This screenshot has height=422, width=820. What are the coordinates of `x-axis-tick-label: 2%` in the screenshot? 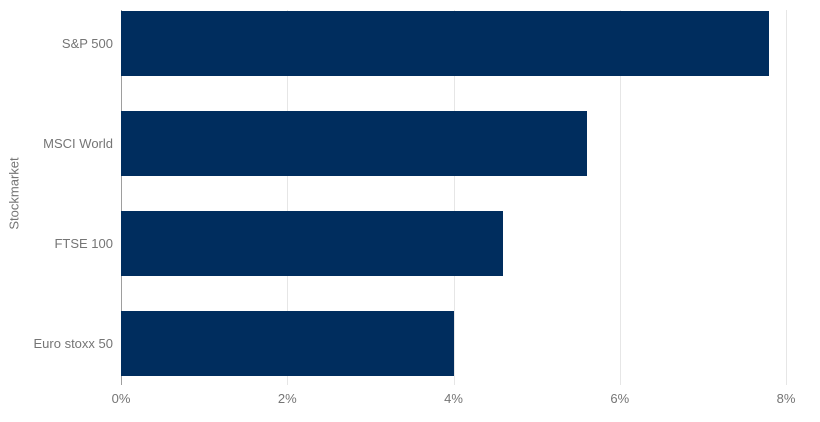 It's located at (287, 398).